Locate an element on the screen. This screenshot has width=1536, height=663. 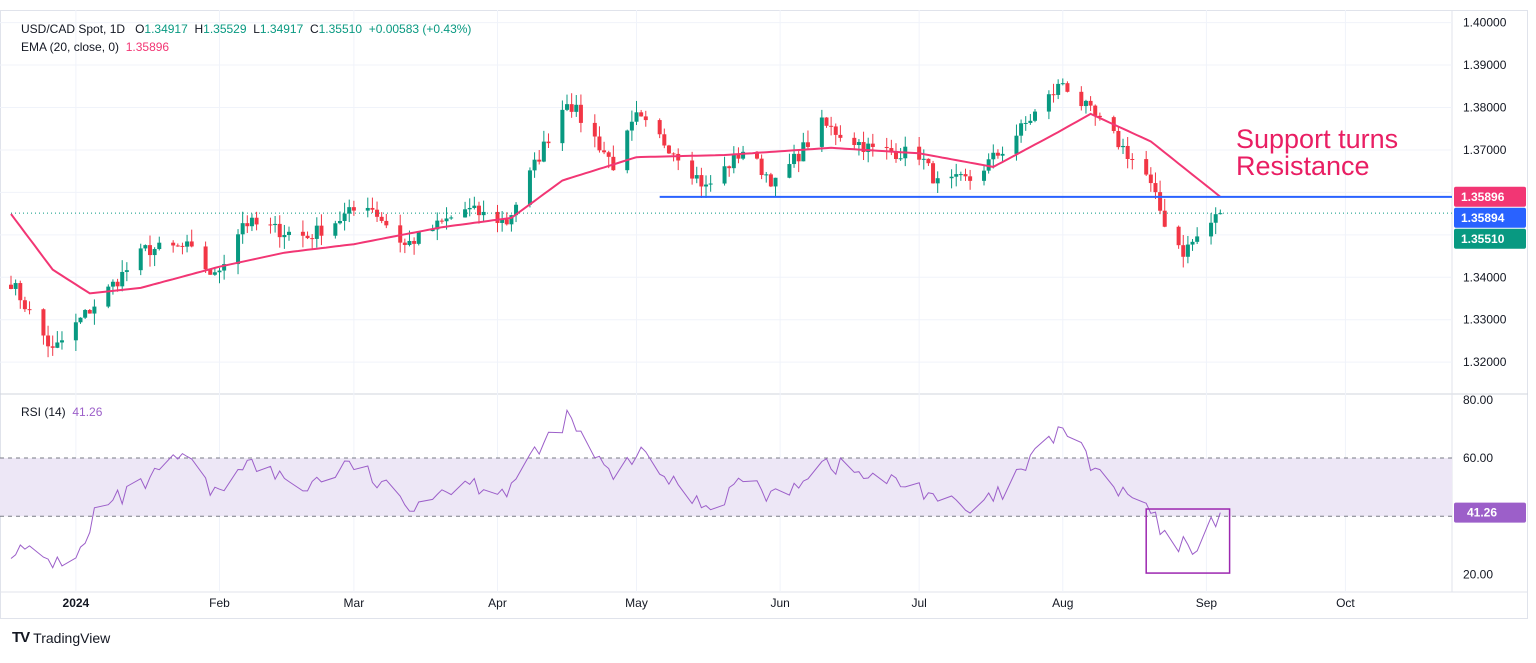
rsi-tick-label: 20.00 is located at coordinates (1478, 575).